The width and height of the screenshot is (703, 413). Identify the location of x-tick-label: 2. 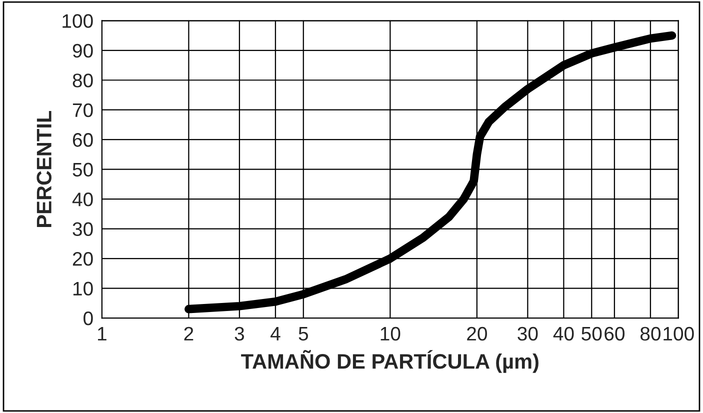
(189, 333).